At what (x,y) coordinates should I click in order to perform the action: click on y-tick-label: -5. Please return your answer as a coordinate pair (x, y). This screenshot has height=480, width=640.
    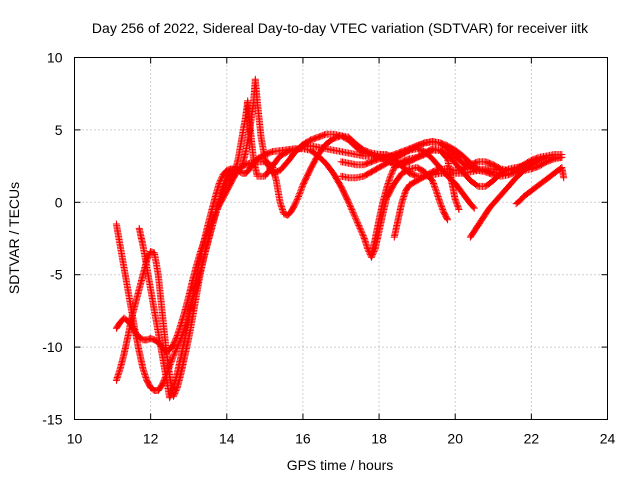
    Looking at the image, I should click on (56, 275).